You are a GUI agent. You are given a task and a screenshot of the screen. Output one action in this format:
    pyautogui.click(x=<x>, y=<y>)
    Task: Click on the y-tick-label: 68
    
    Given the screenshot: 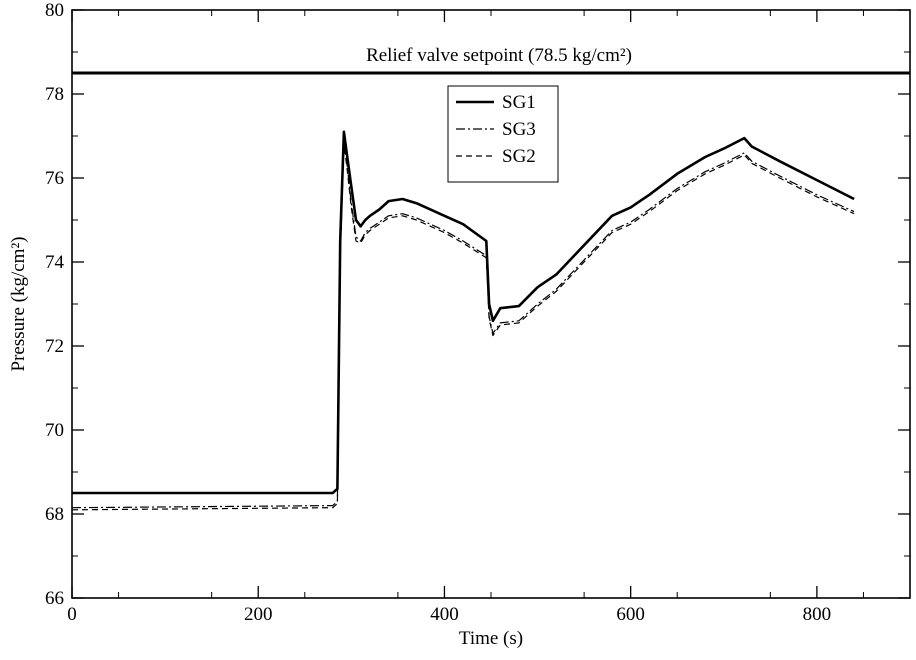 What is the action you would take?
    pyautogui.click(x=54, y=514)
    